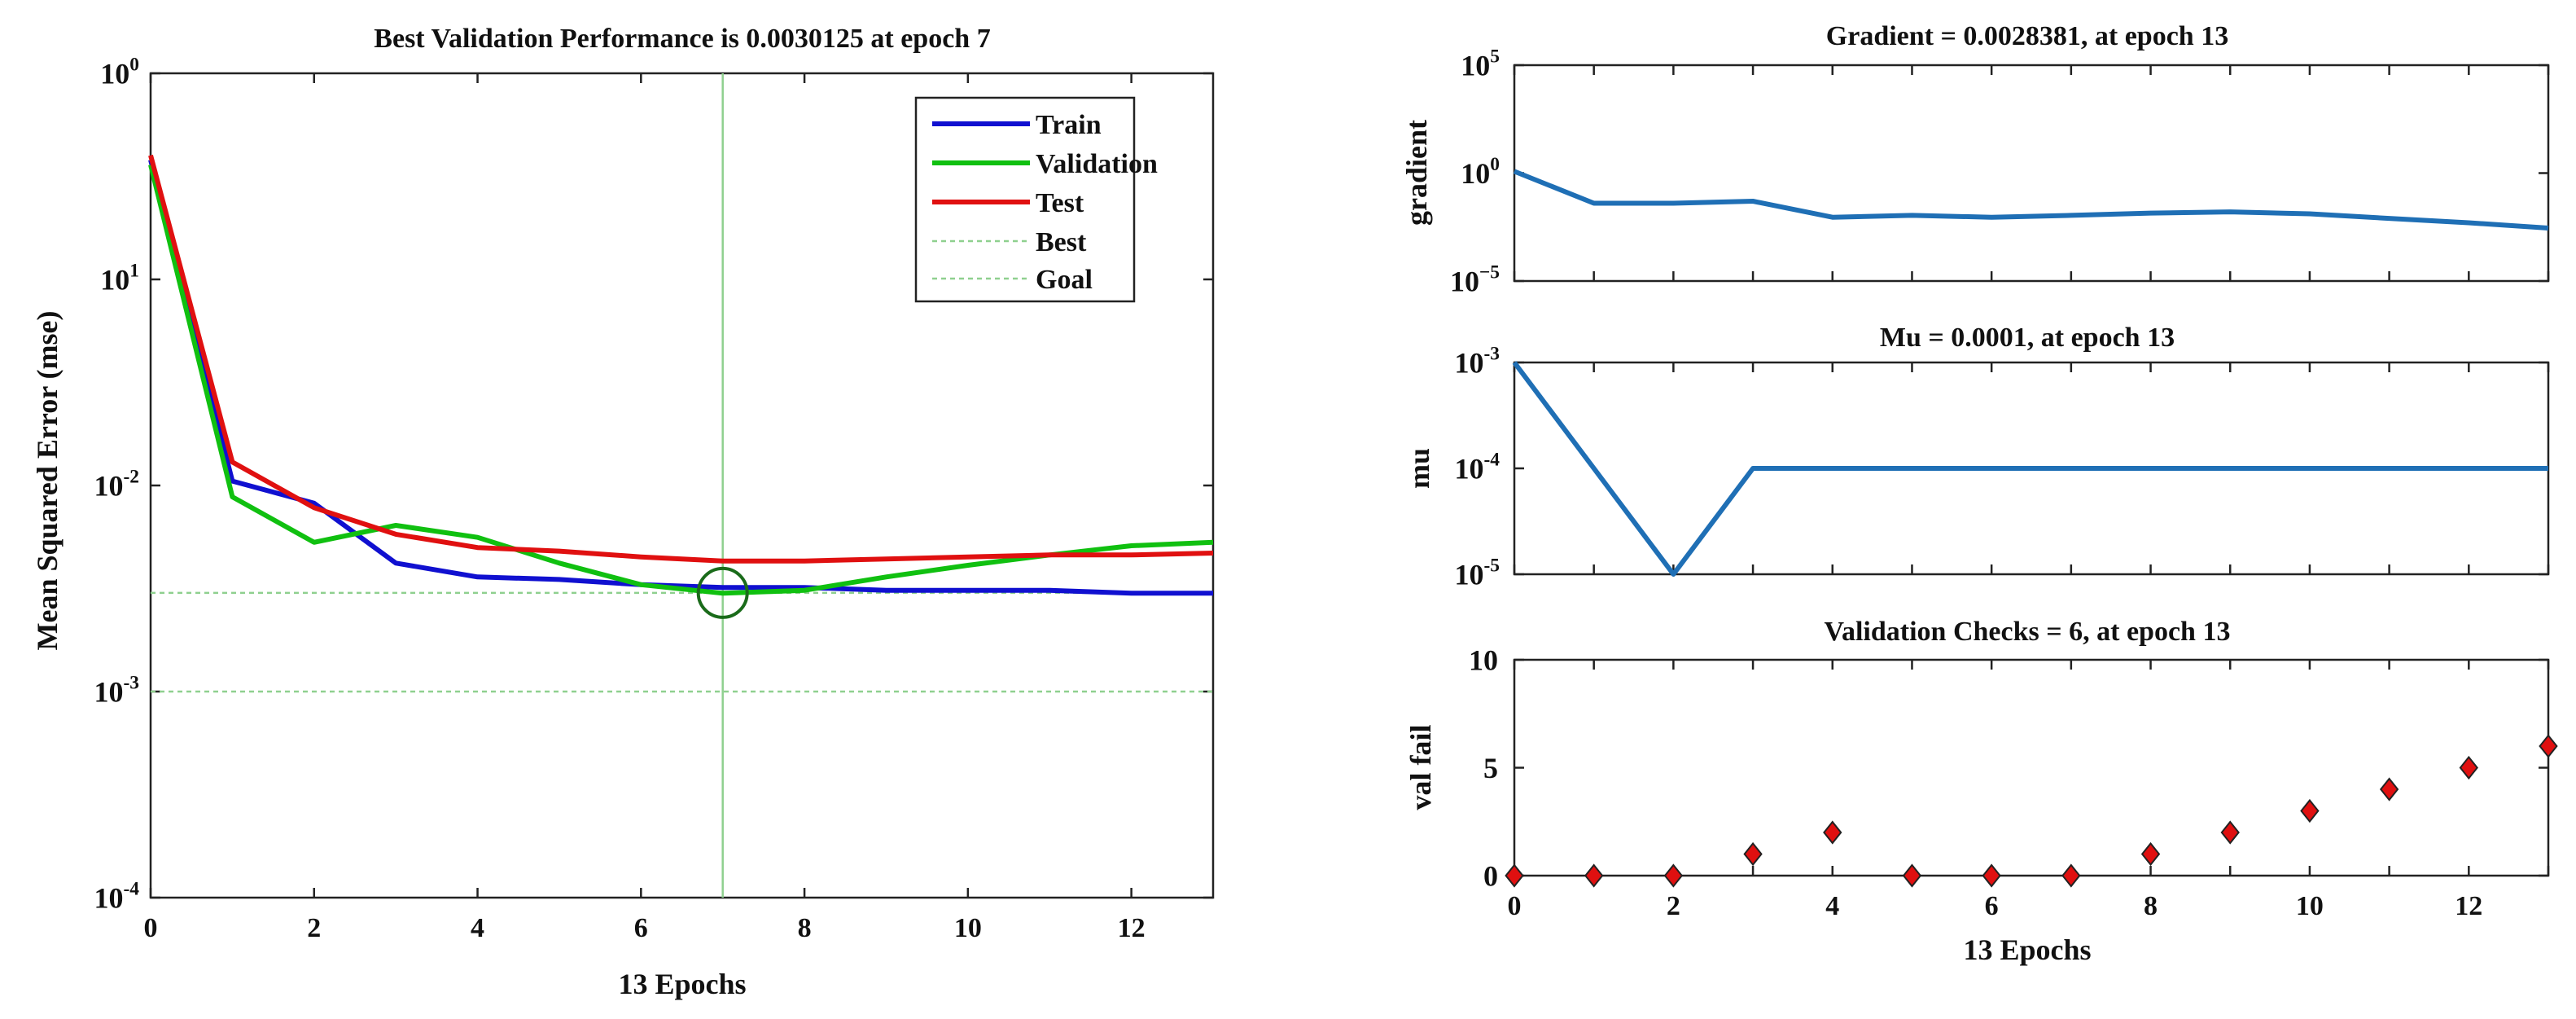 This screenshot has width=2576, height=1019. What do you see at coordinates (2027, 949) in the screenshot?
I see `validation-checks-x-label: 13 Epochs` at bounding box center [2027, 949].